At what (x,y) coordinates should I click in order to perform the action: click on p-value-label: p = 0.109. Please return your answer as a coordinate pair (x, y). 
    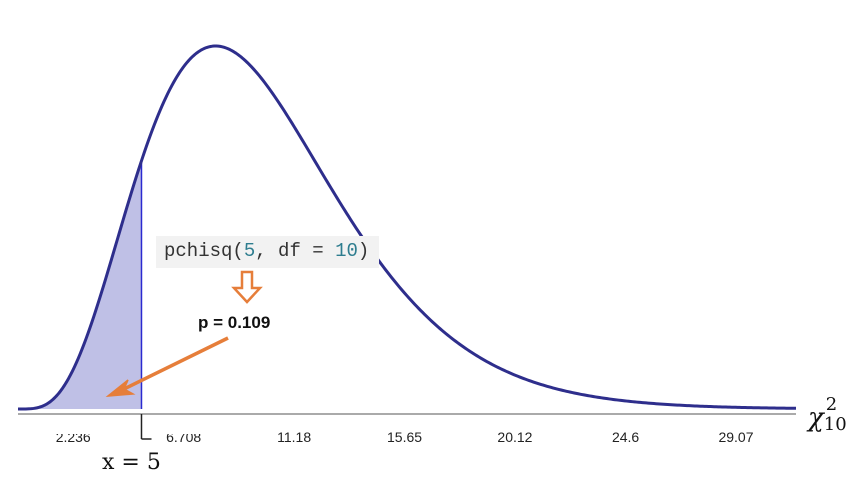
    Looking at the image, I should click on (234, 322).